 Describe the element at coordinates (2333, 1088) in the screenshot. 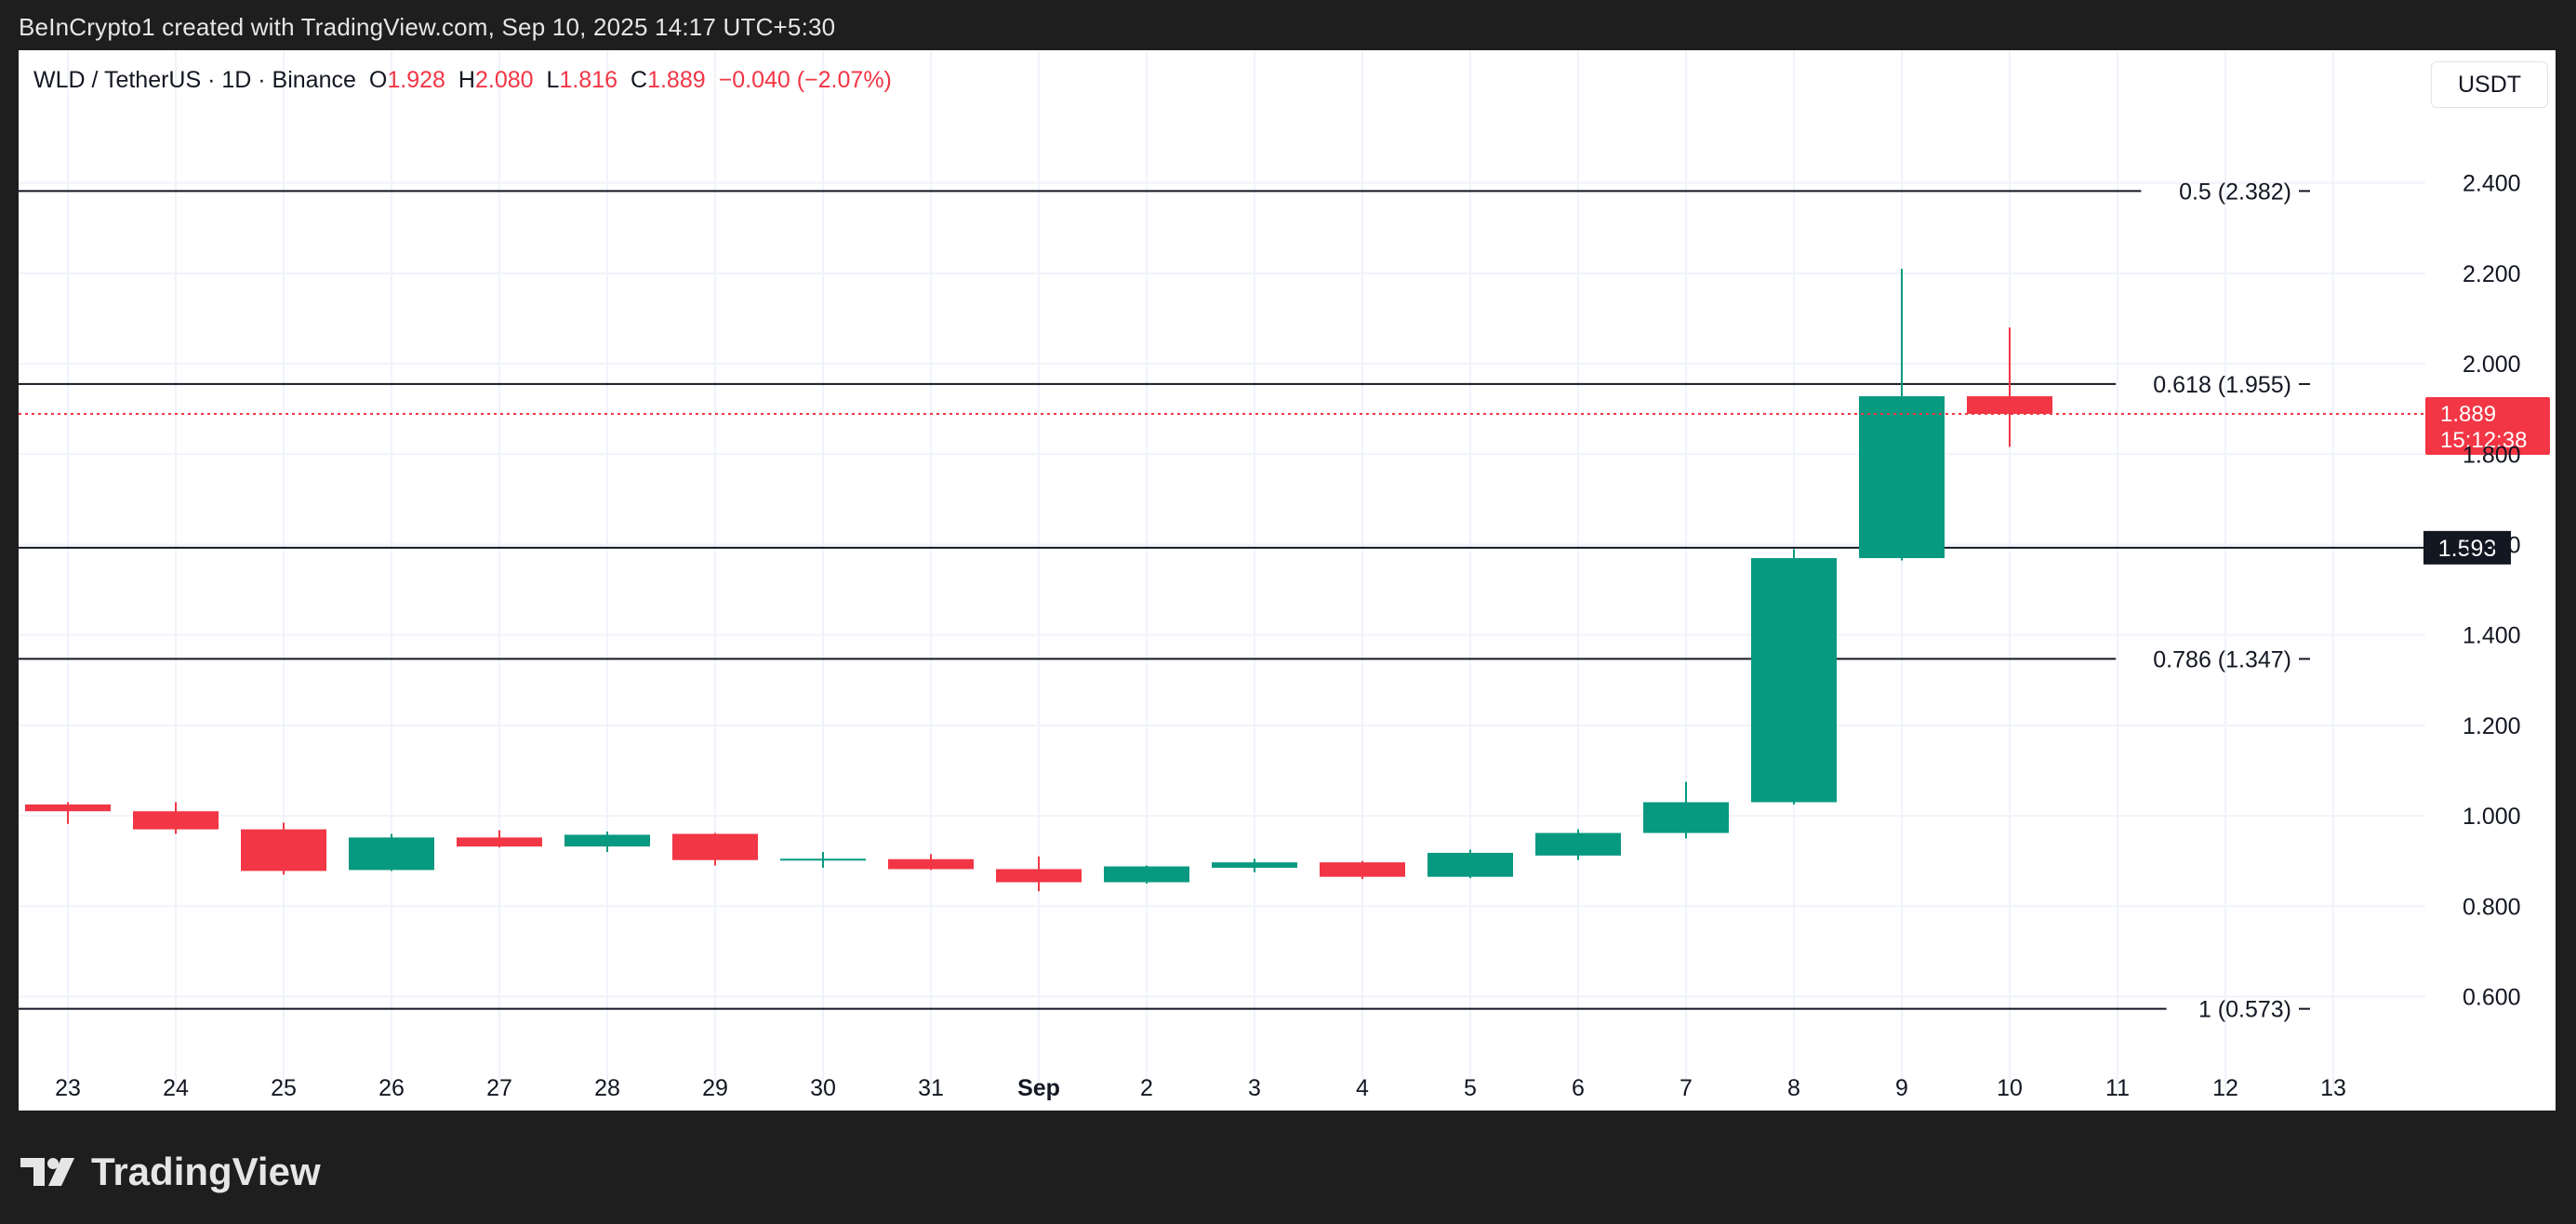

I see `x-axis-tick-label: 13` at that location.